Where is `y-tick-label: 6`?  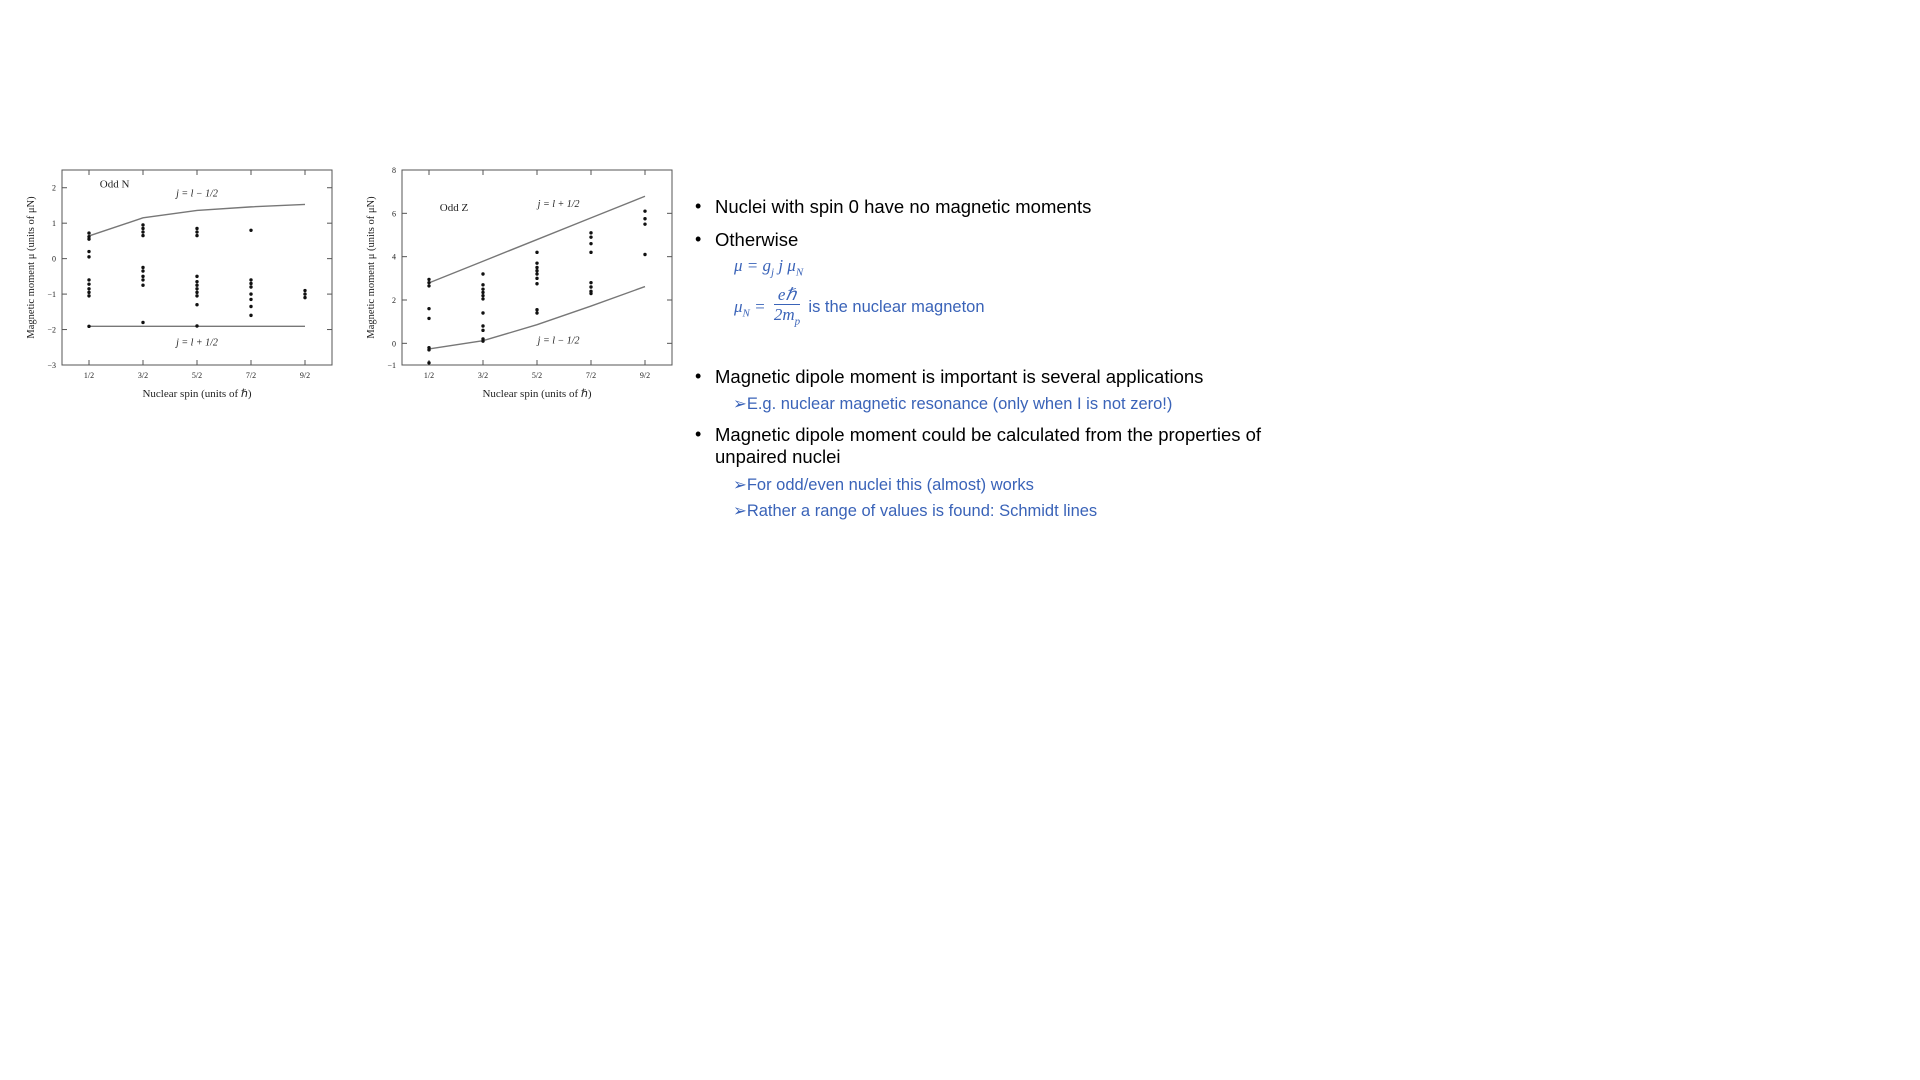 y-tick-label: 6 is located at coordinates (394, 213).